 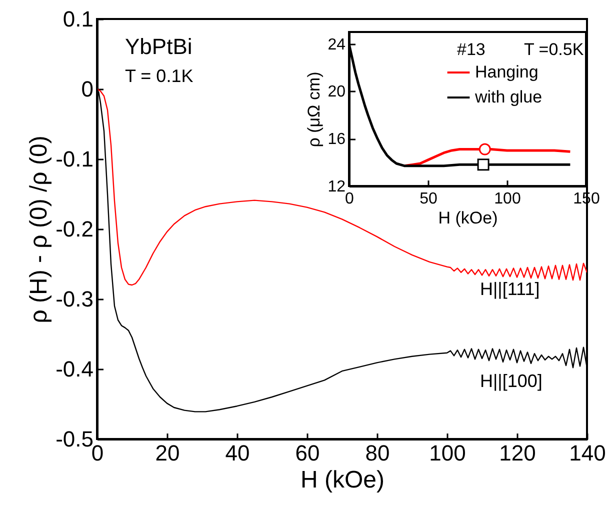 What do you see at coordinates (508, 97) in the screenshot?
I see `legend-label: with glue` at bounding box center [508, 97].